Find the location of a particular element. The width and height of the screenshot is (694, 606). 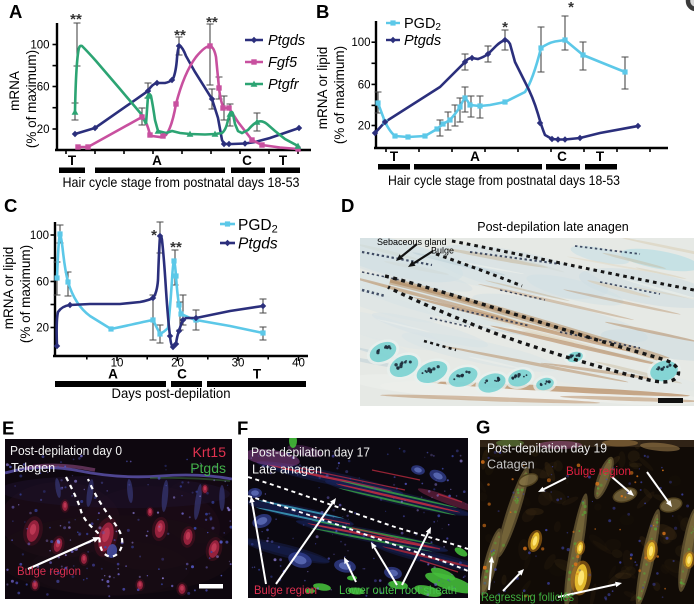

svg-text: Post-depilation late anagen is located at coordinates (553, 227).